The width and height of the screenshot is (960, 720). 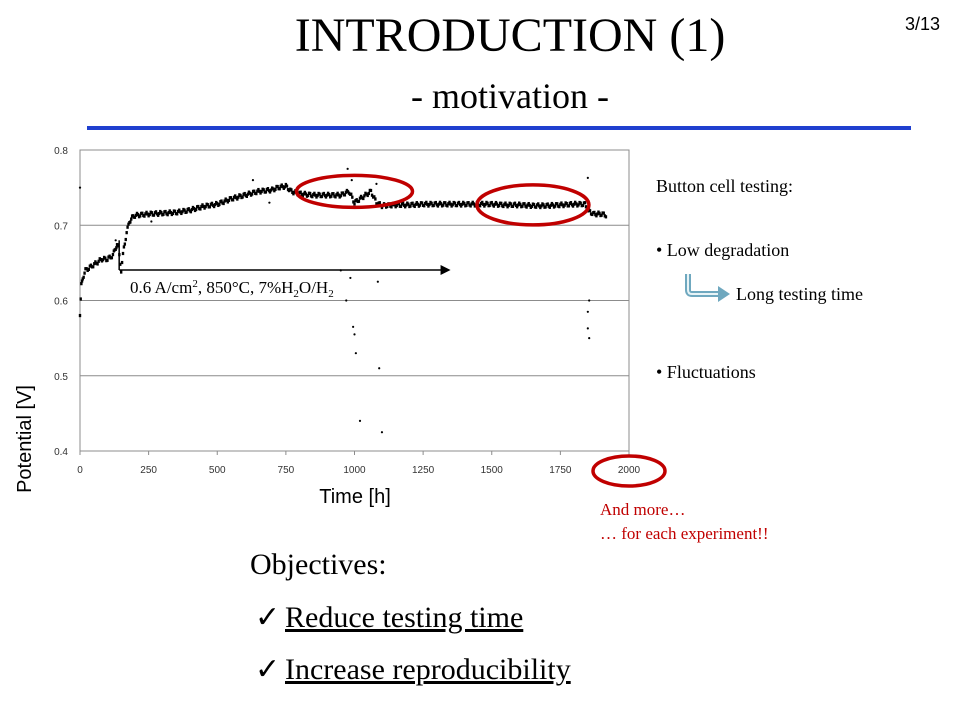 What do you see at coordinates (80, 470) in the screenshot?
I see `x-tick-label: 0` at bounding box center [80, 470].